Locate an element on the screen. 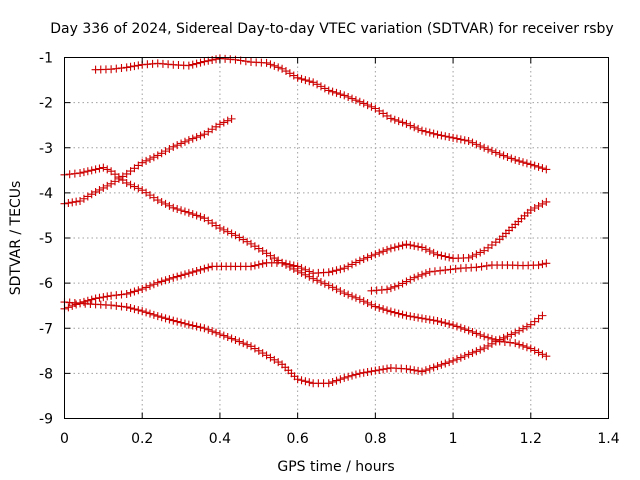 The image size is (640, 480). y-tick-label: -3 is located at coordinates (46, 149).